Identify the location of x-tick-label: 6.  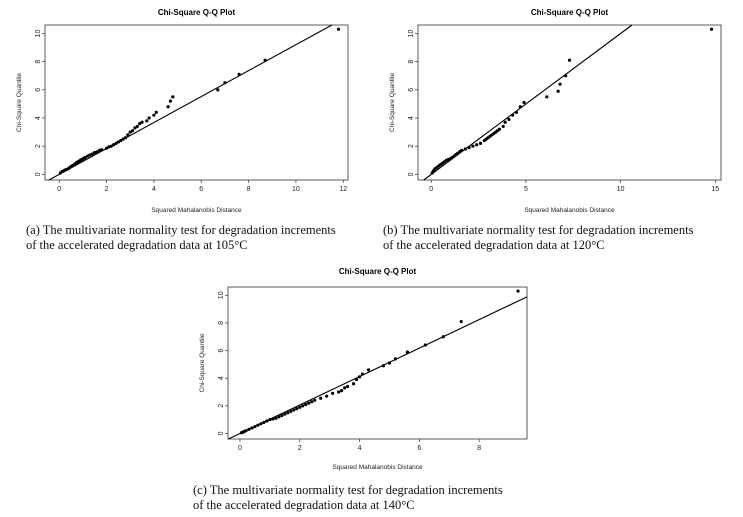
(419, 448).